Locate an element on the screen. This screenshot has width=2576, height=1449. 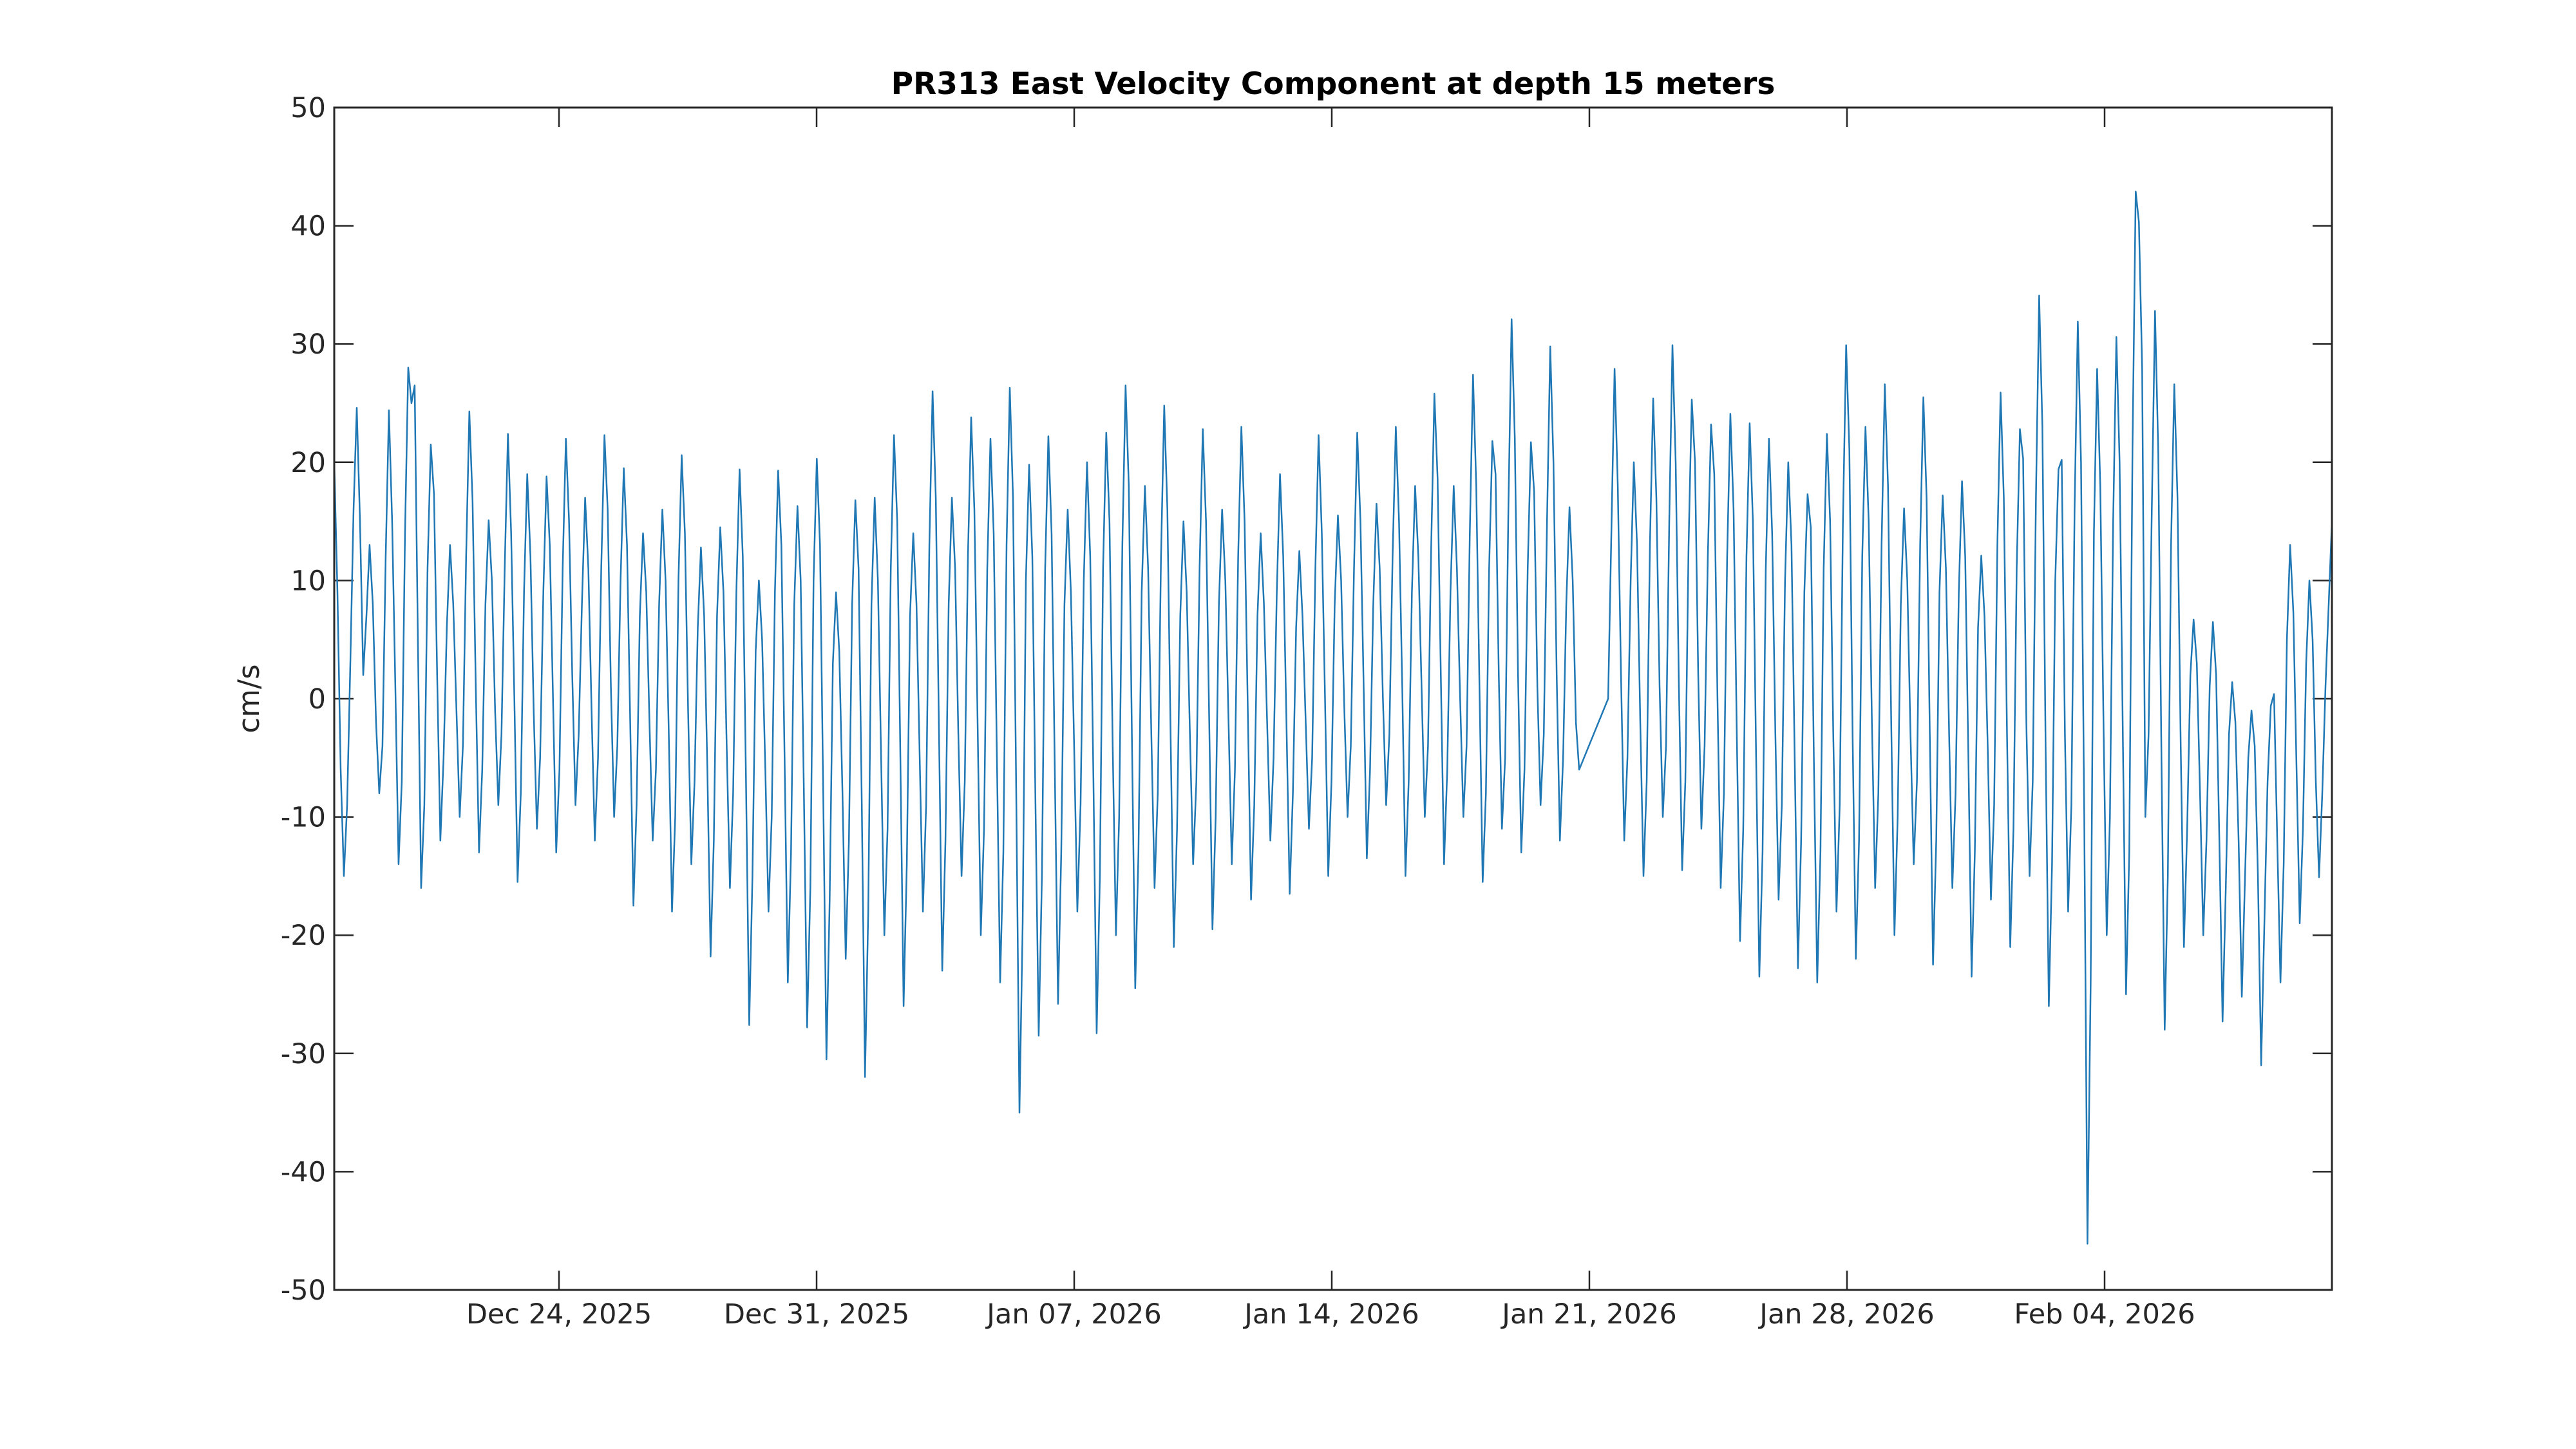
y-tick-label: -10 is located at coordinates (303, 818).